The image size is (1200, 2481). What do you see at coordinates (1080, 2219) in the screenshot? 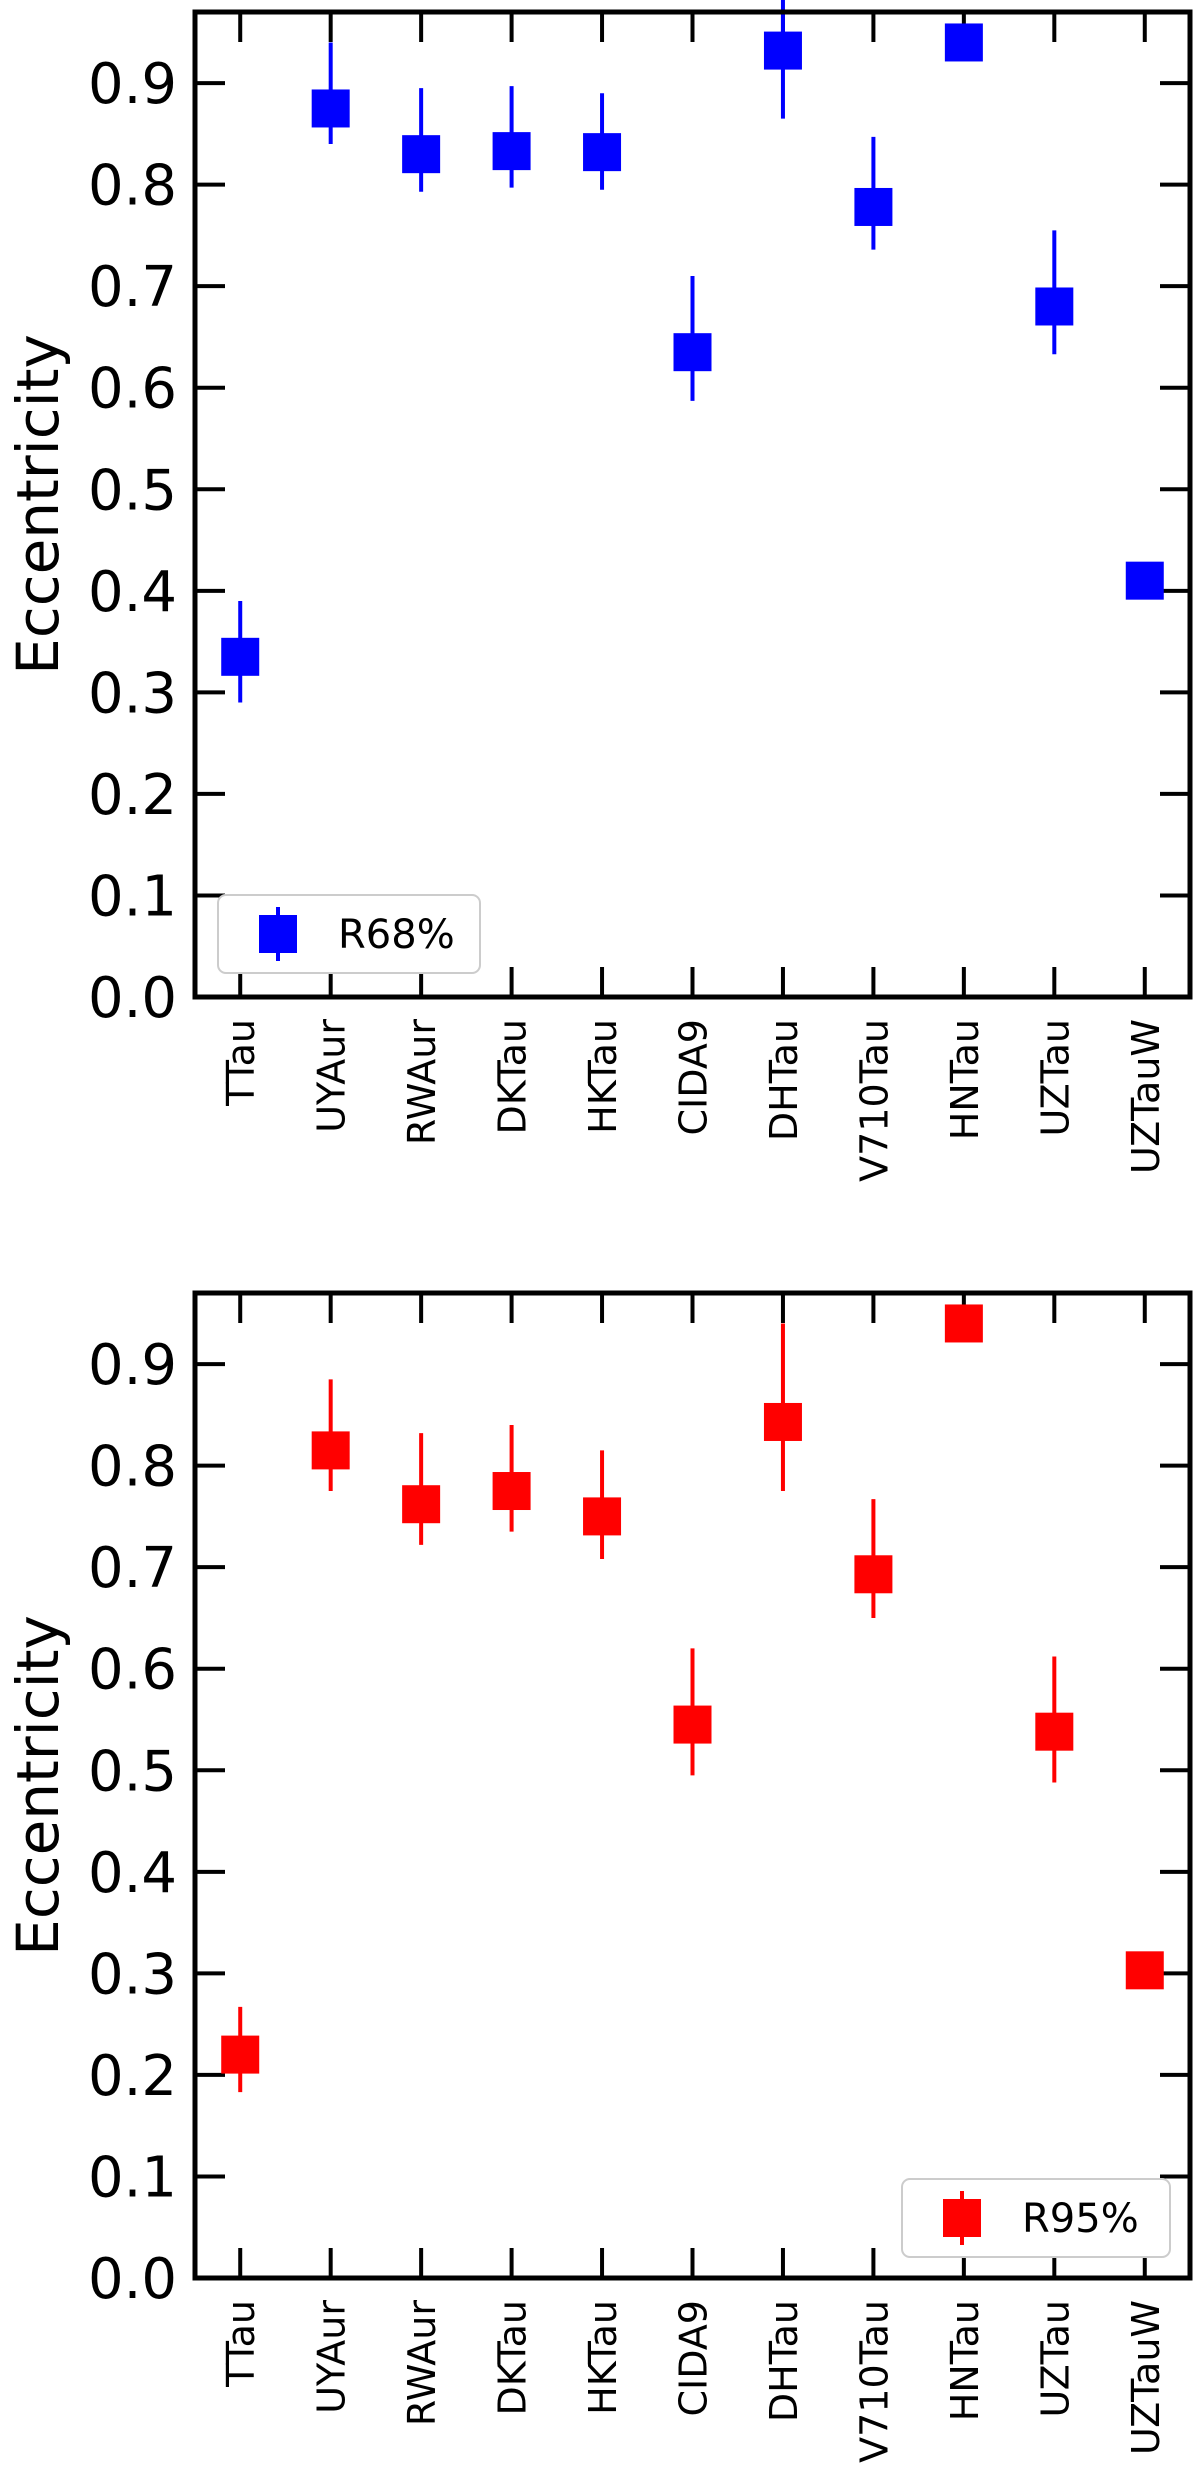
I see `legend-label: R95%` at bounding box center [1080, 2219].